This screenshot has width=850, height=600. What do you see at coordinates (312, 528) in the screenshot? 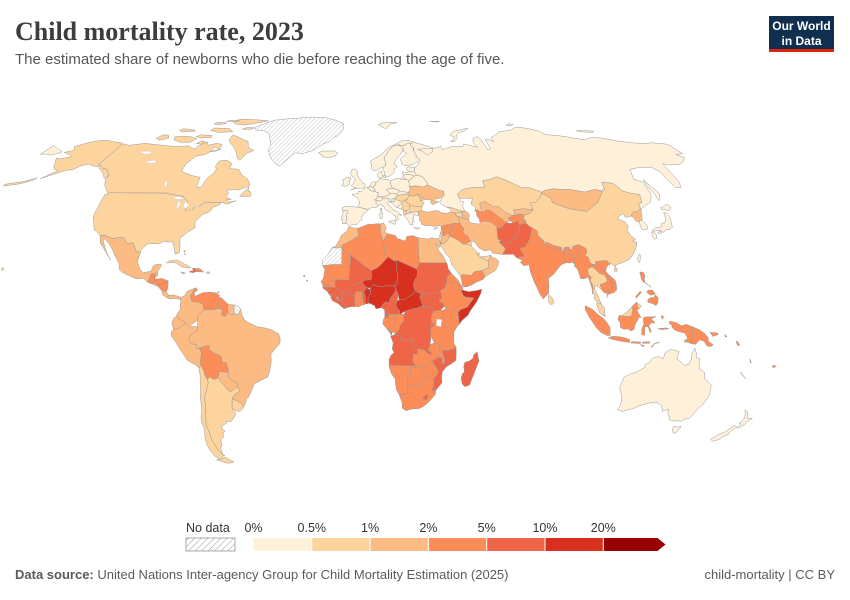
I see `svg-text: 0.5%` at bounding box center [312, 528].